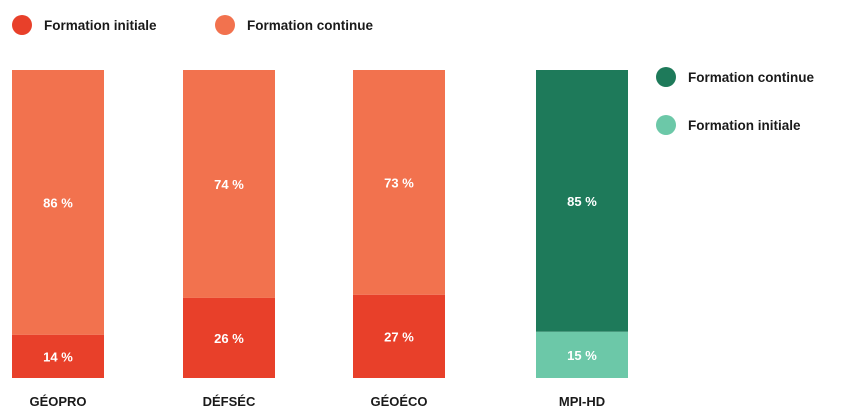  I want to click on legend-item-formation-continue-right: Formation continue, so click(735, 77).